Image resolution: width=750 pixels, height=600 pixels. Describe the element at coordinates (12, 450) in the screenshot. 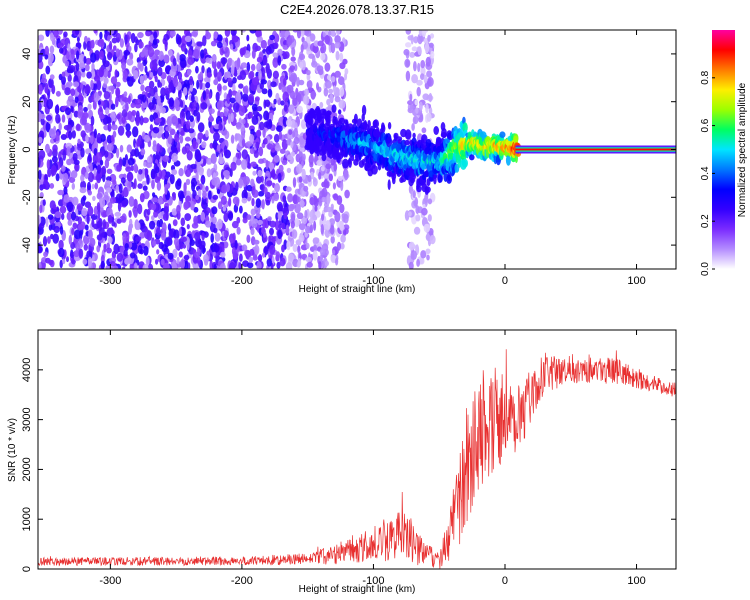

I see `snr-y-axis-label: SNR (10 * v/v)` at that location.